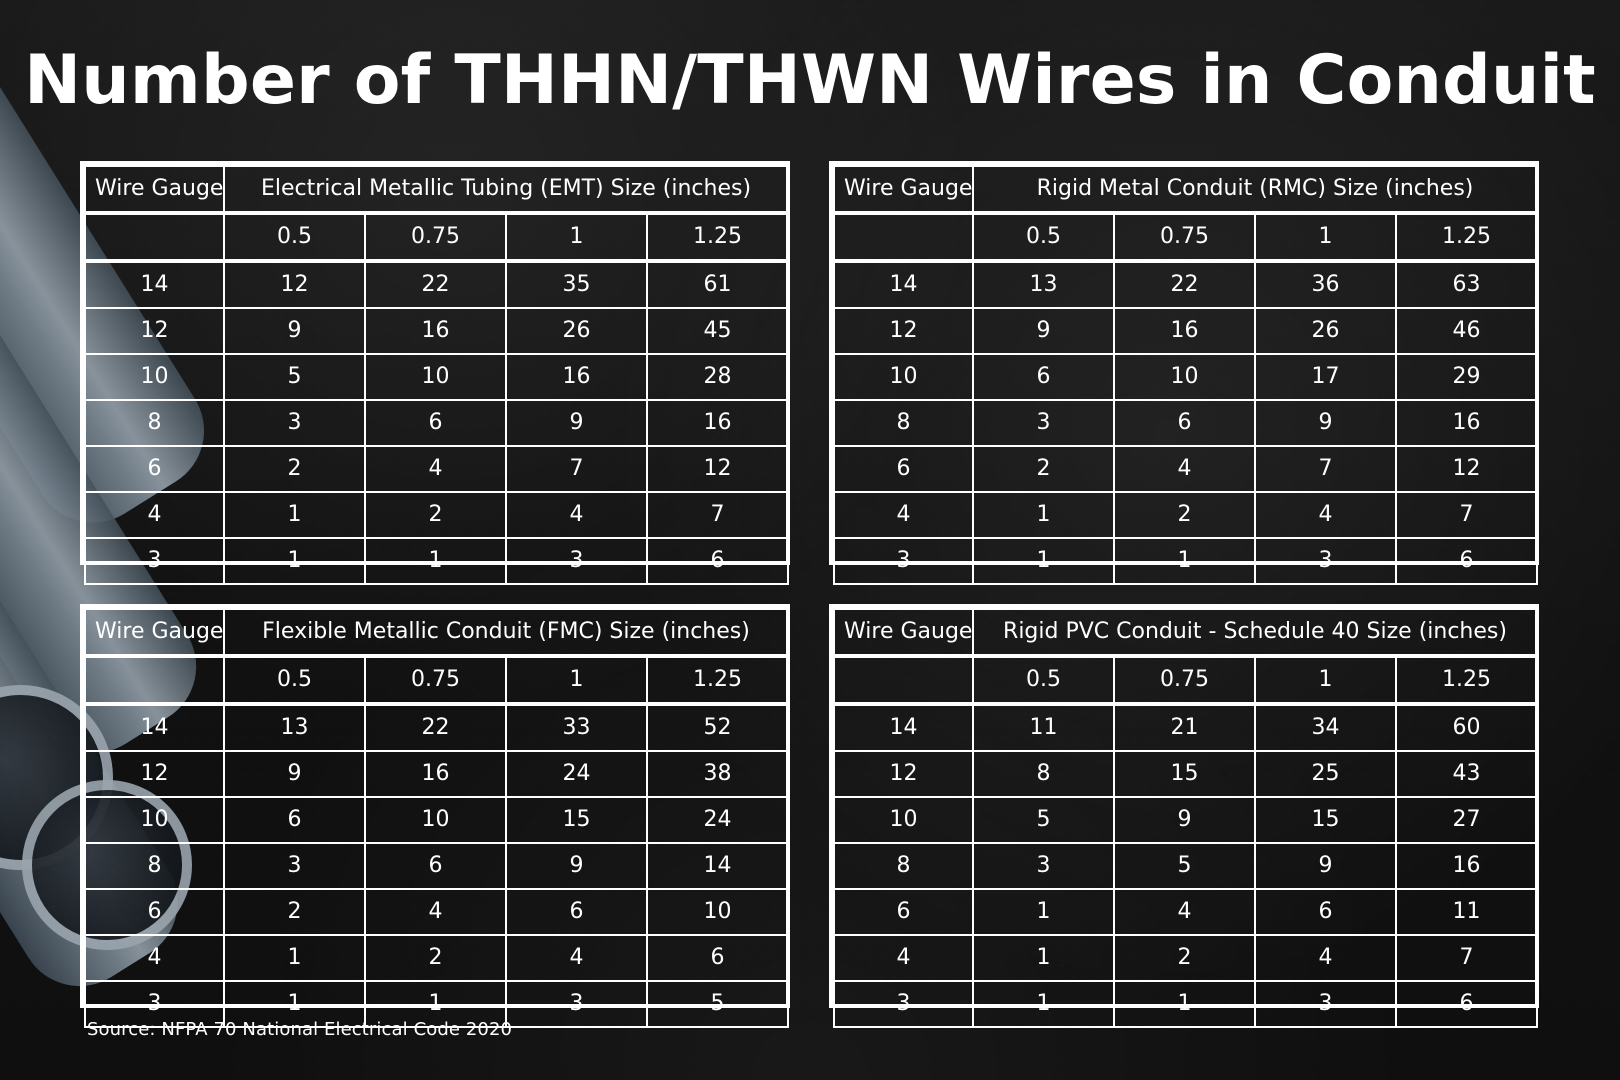  I want to click on table-row: 10 5 9 15 27, so click(1185, 820).